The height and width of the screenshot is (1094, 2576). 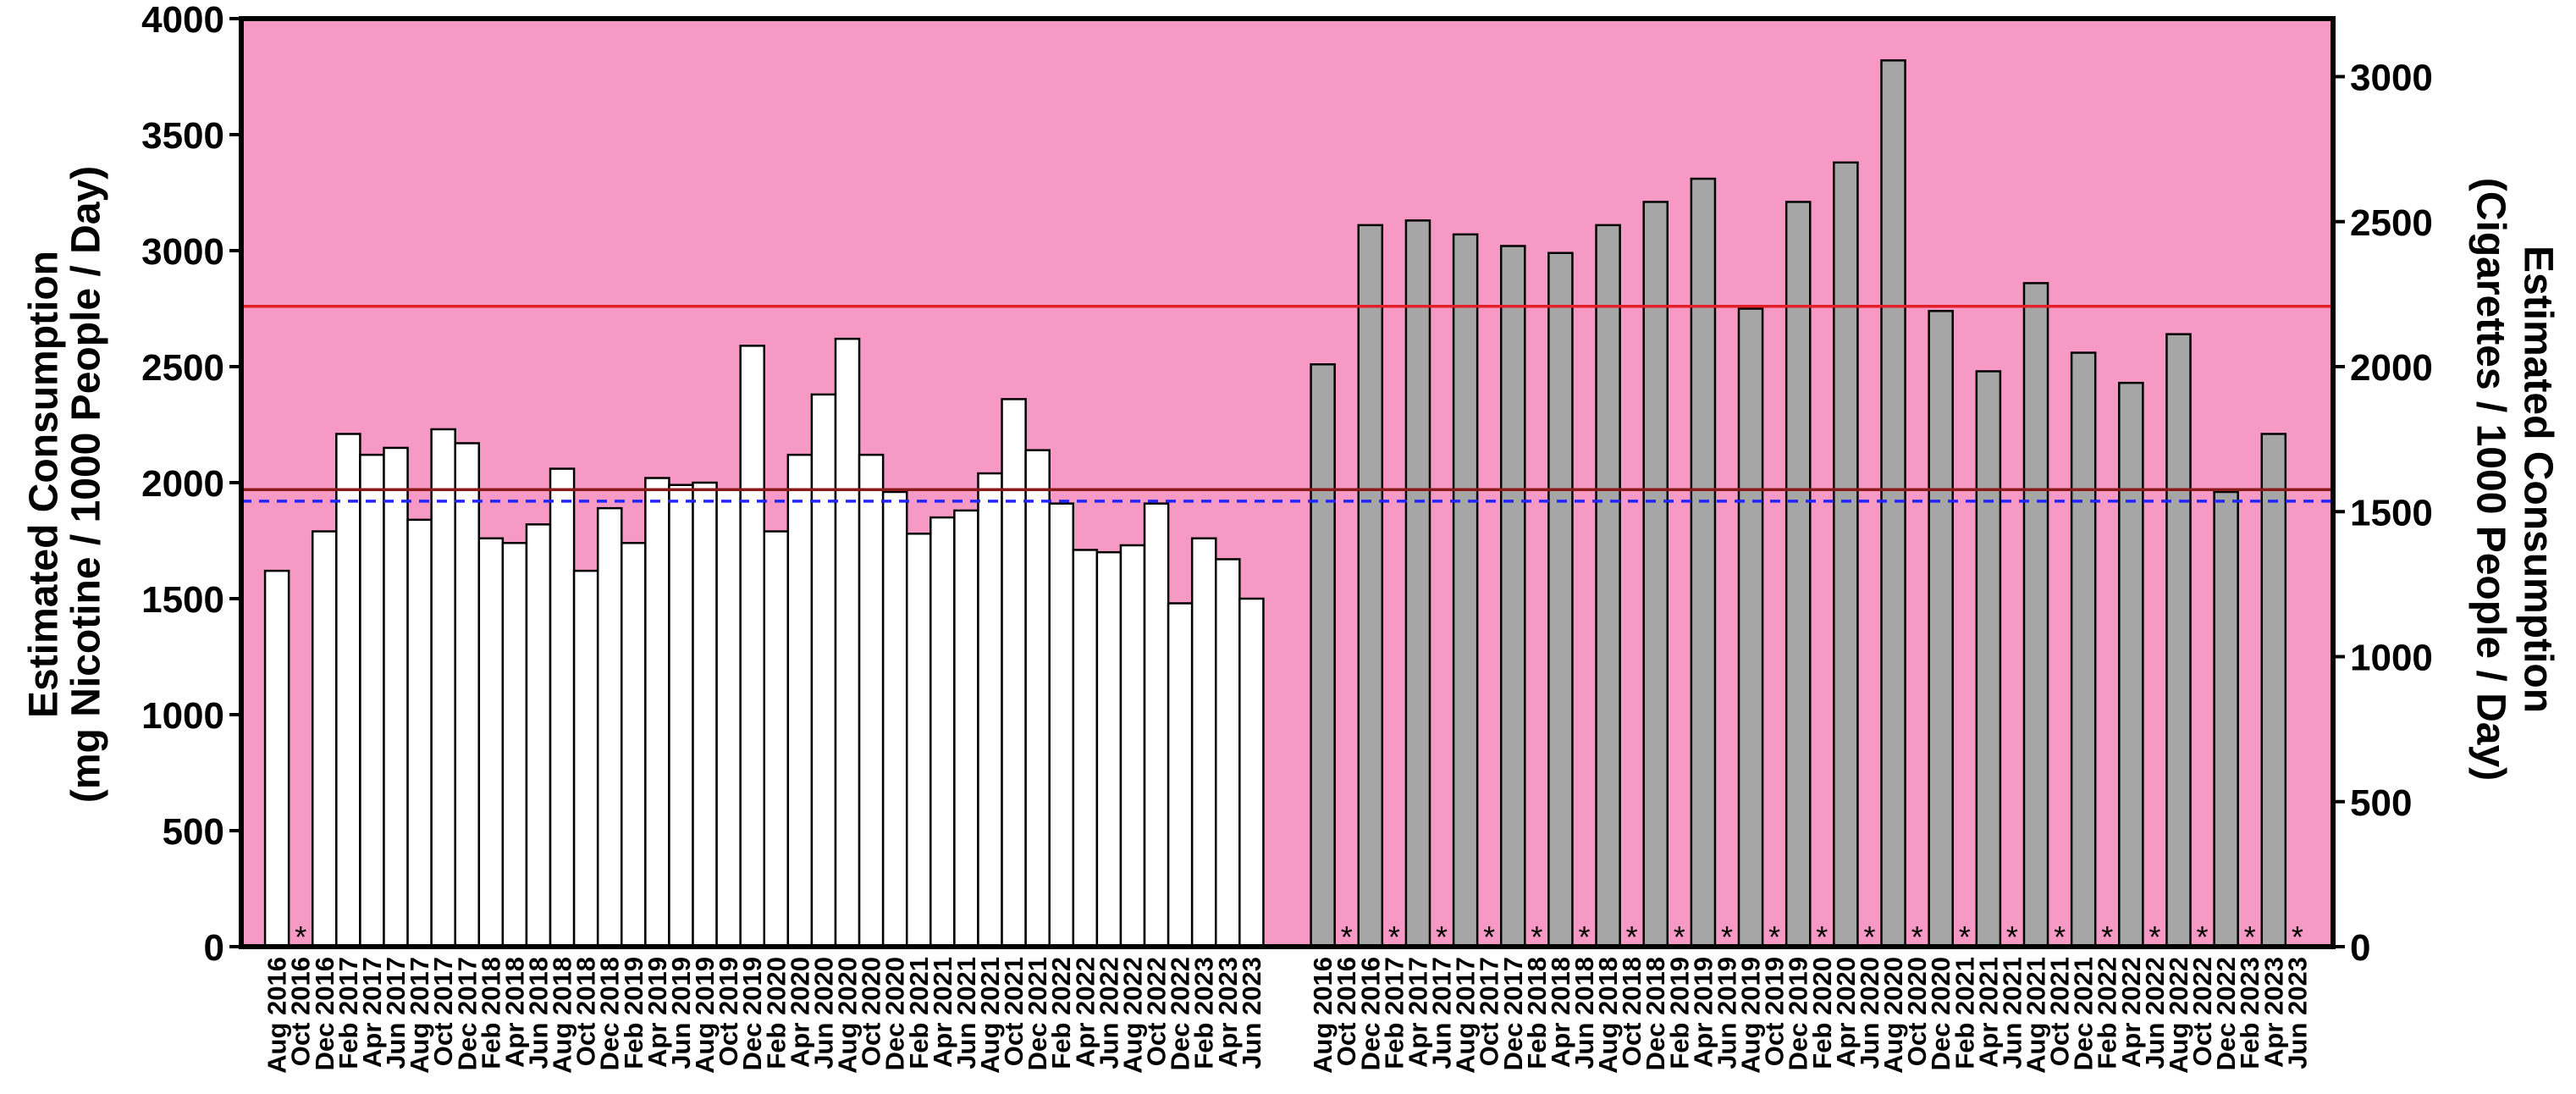 I want to click on x-tick-label: Oct 2016, so click(x=1347, y=1011).